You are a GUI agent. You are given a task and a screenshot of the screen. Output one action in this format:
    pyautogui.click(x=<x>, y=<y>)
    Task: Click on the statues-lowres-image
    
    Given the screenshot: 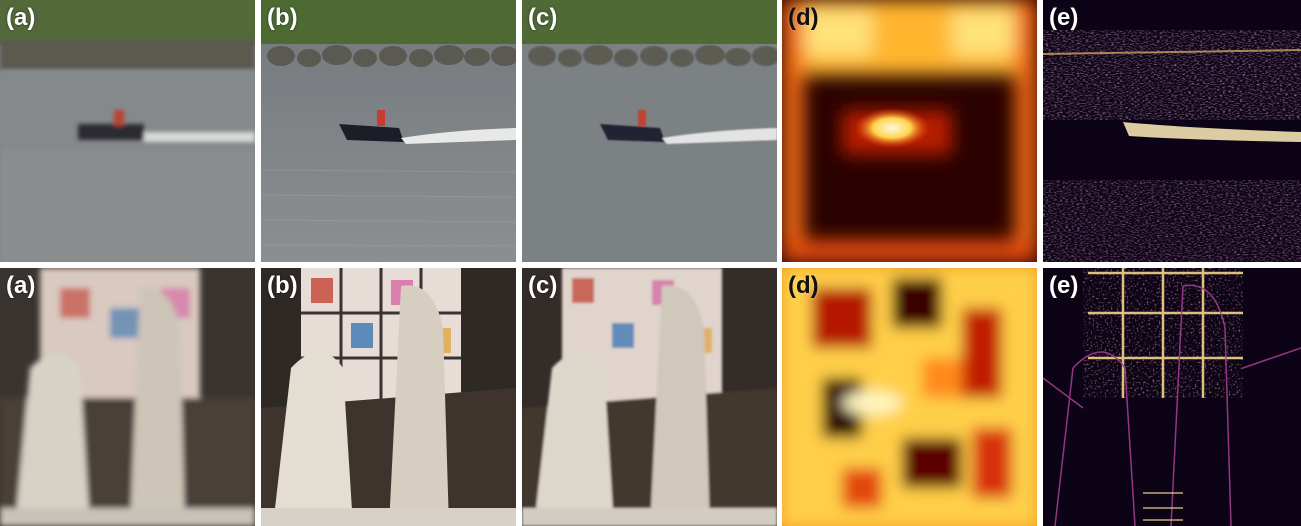 What is the action you would take?
    pyautogui.click(x=127, y=397)
    